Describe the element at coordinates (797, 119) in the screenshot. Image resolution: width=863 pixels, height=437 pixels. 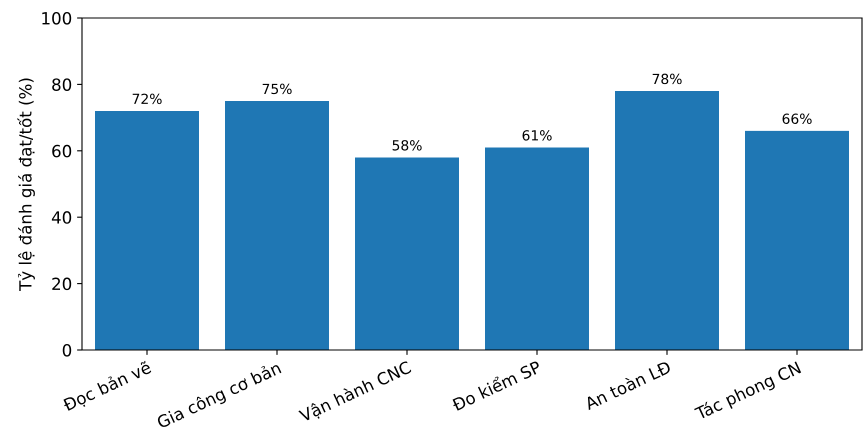
I see `data-label: 66%` at that location.